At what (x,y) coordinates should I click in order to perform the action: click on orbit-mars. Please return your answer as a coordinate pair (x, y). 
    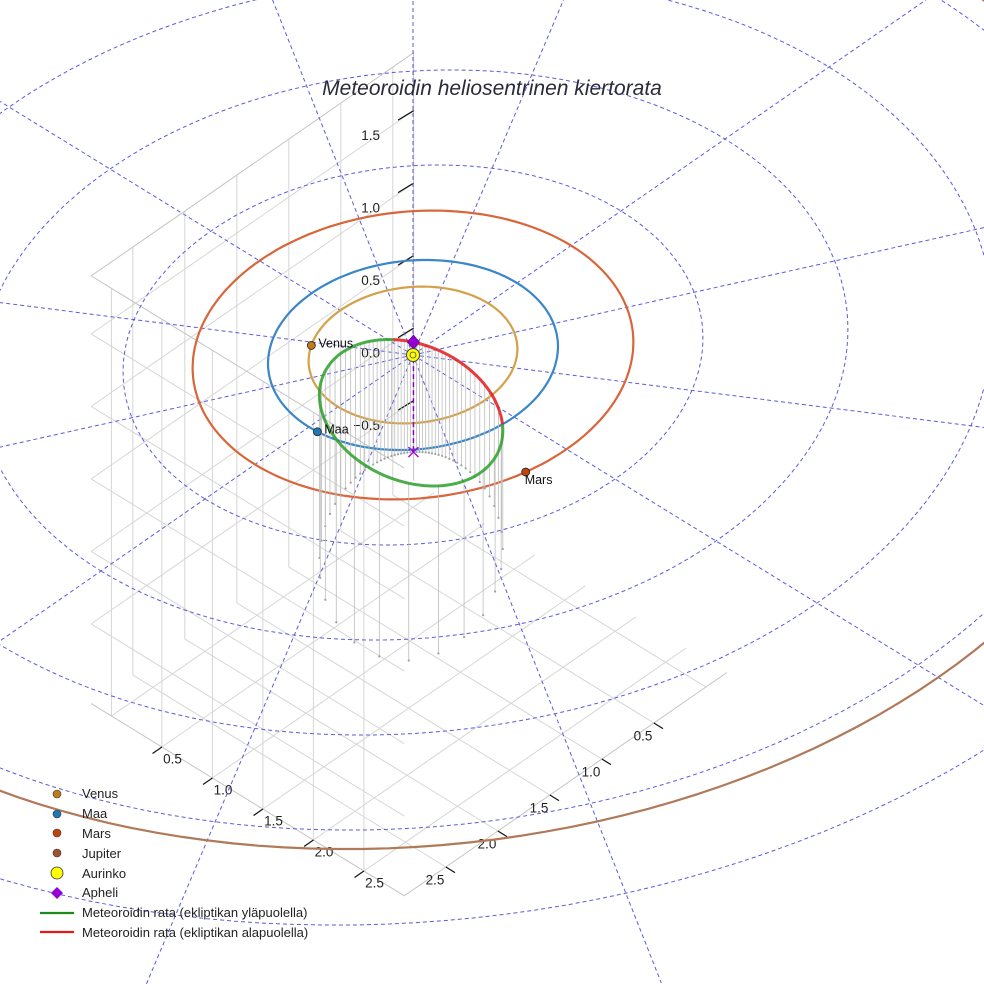
    Looking at the image, I should click on (413, 355).